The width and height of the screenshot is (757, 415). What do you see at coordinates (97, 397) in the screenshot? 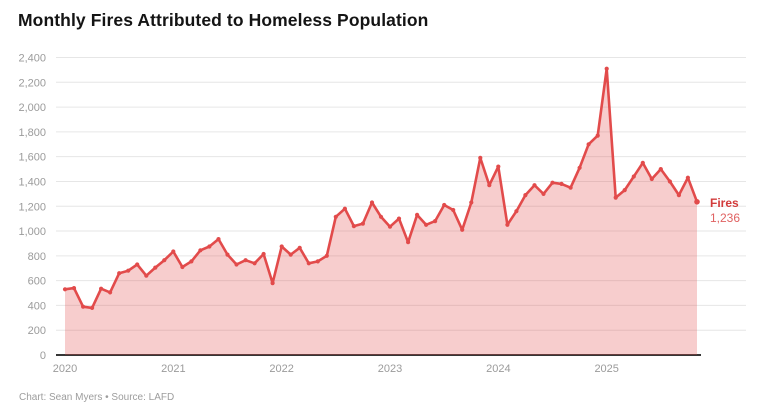
I see `chart-footer: Chart: Sean Myers • Source: LAFD` at bounding box center [97, 397].